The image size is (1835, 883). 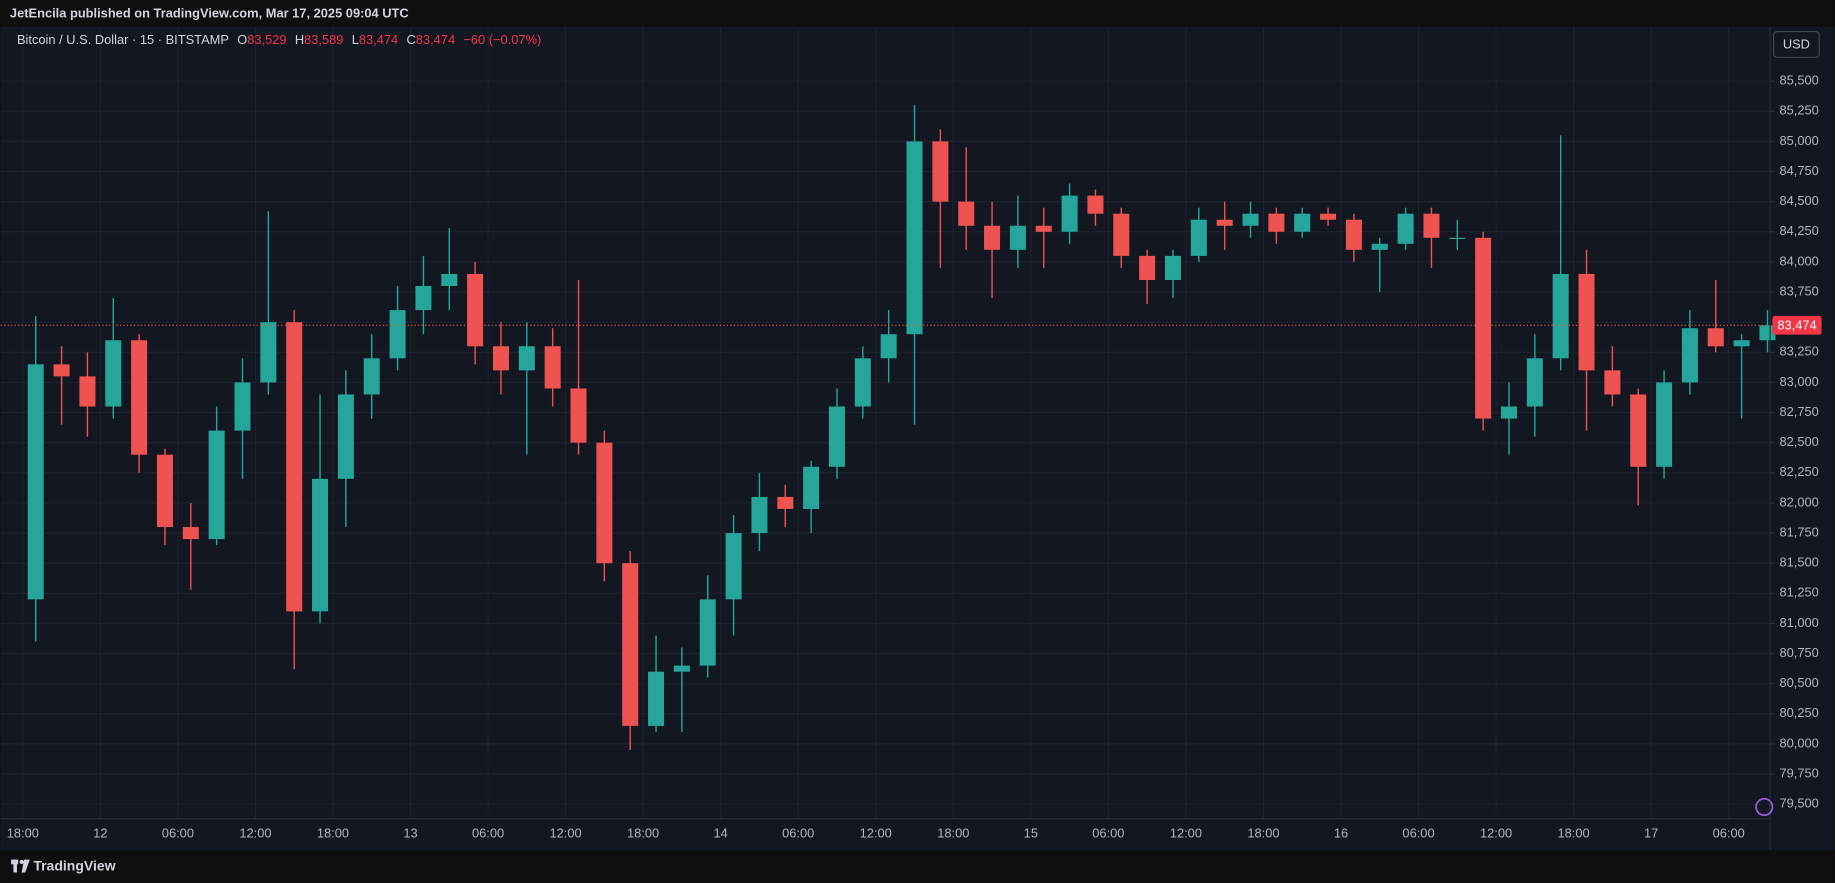 I want to click on assistant-icon, so click(x=1764, y=807).